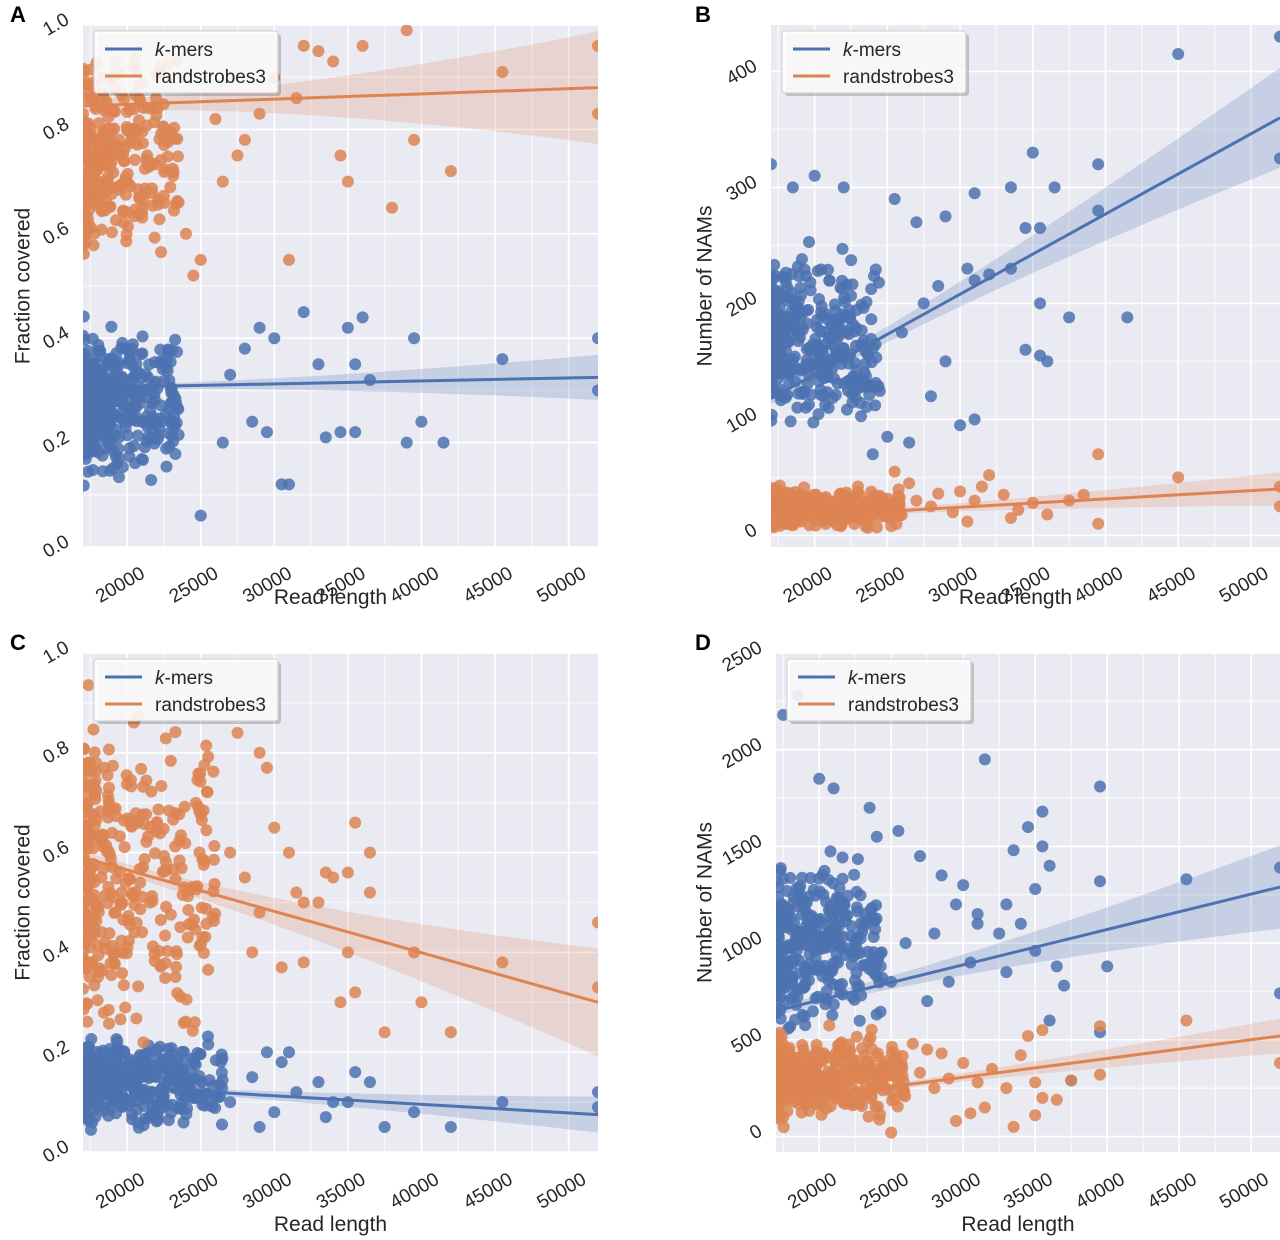 The height and width of the screenshot is (1240, 1280). I want to click on y-tick-label: 0.6, so click(55, 852).